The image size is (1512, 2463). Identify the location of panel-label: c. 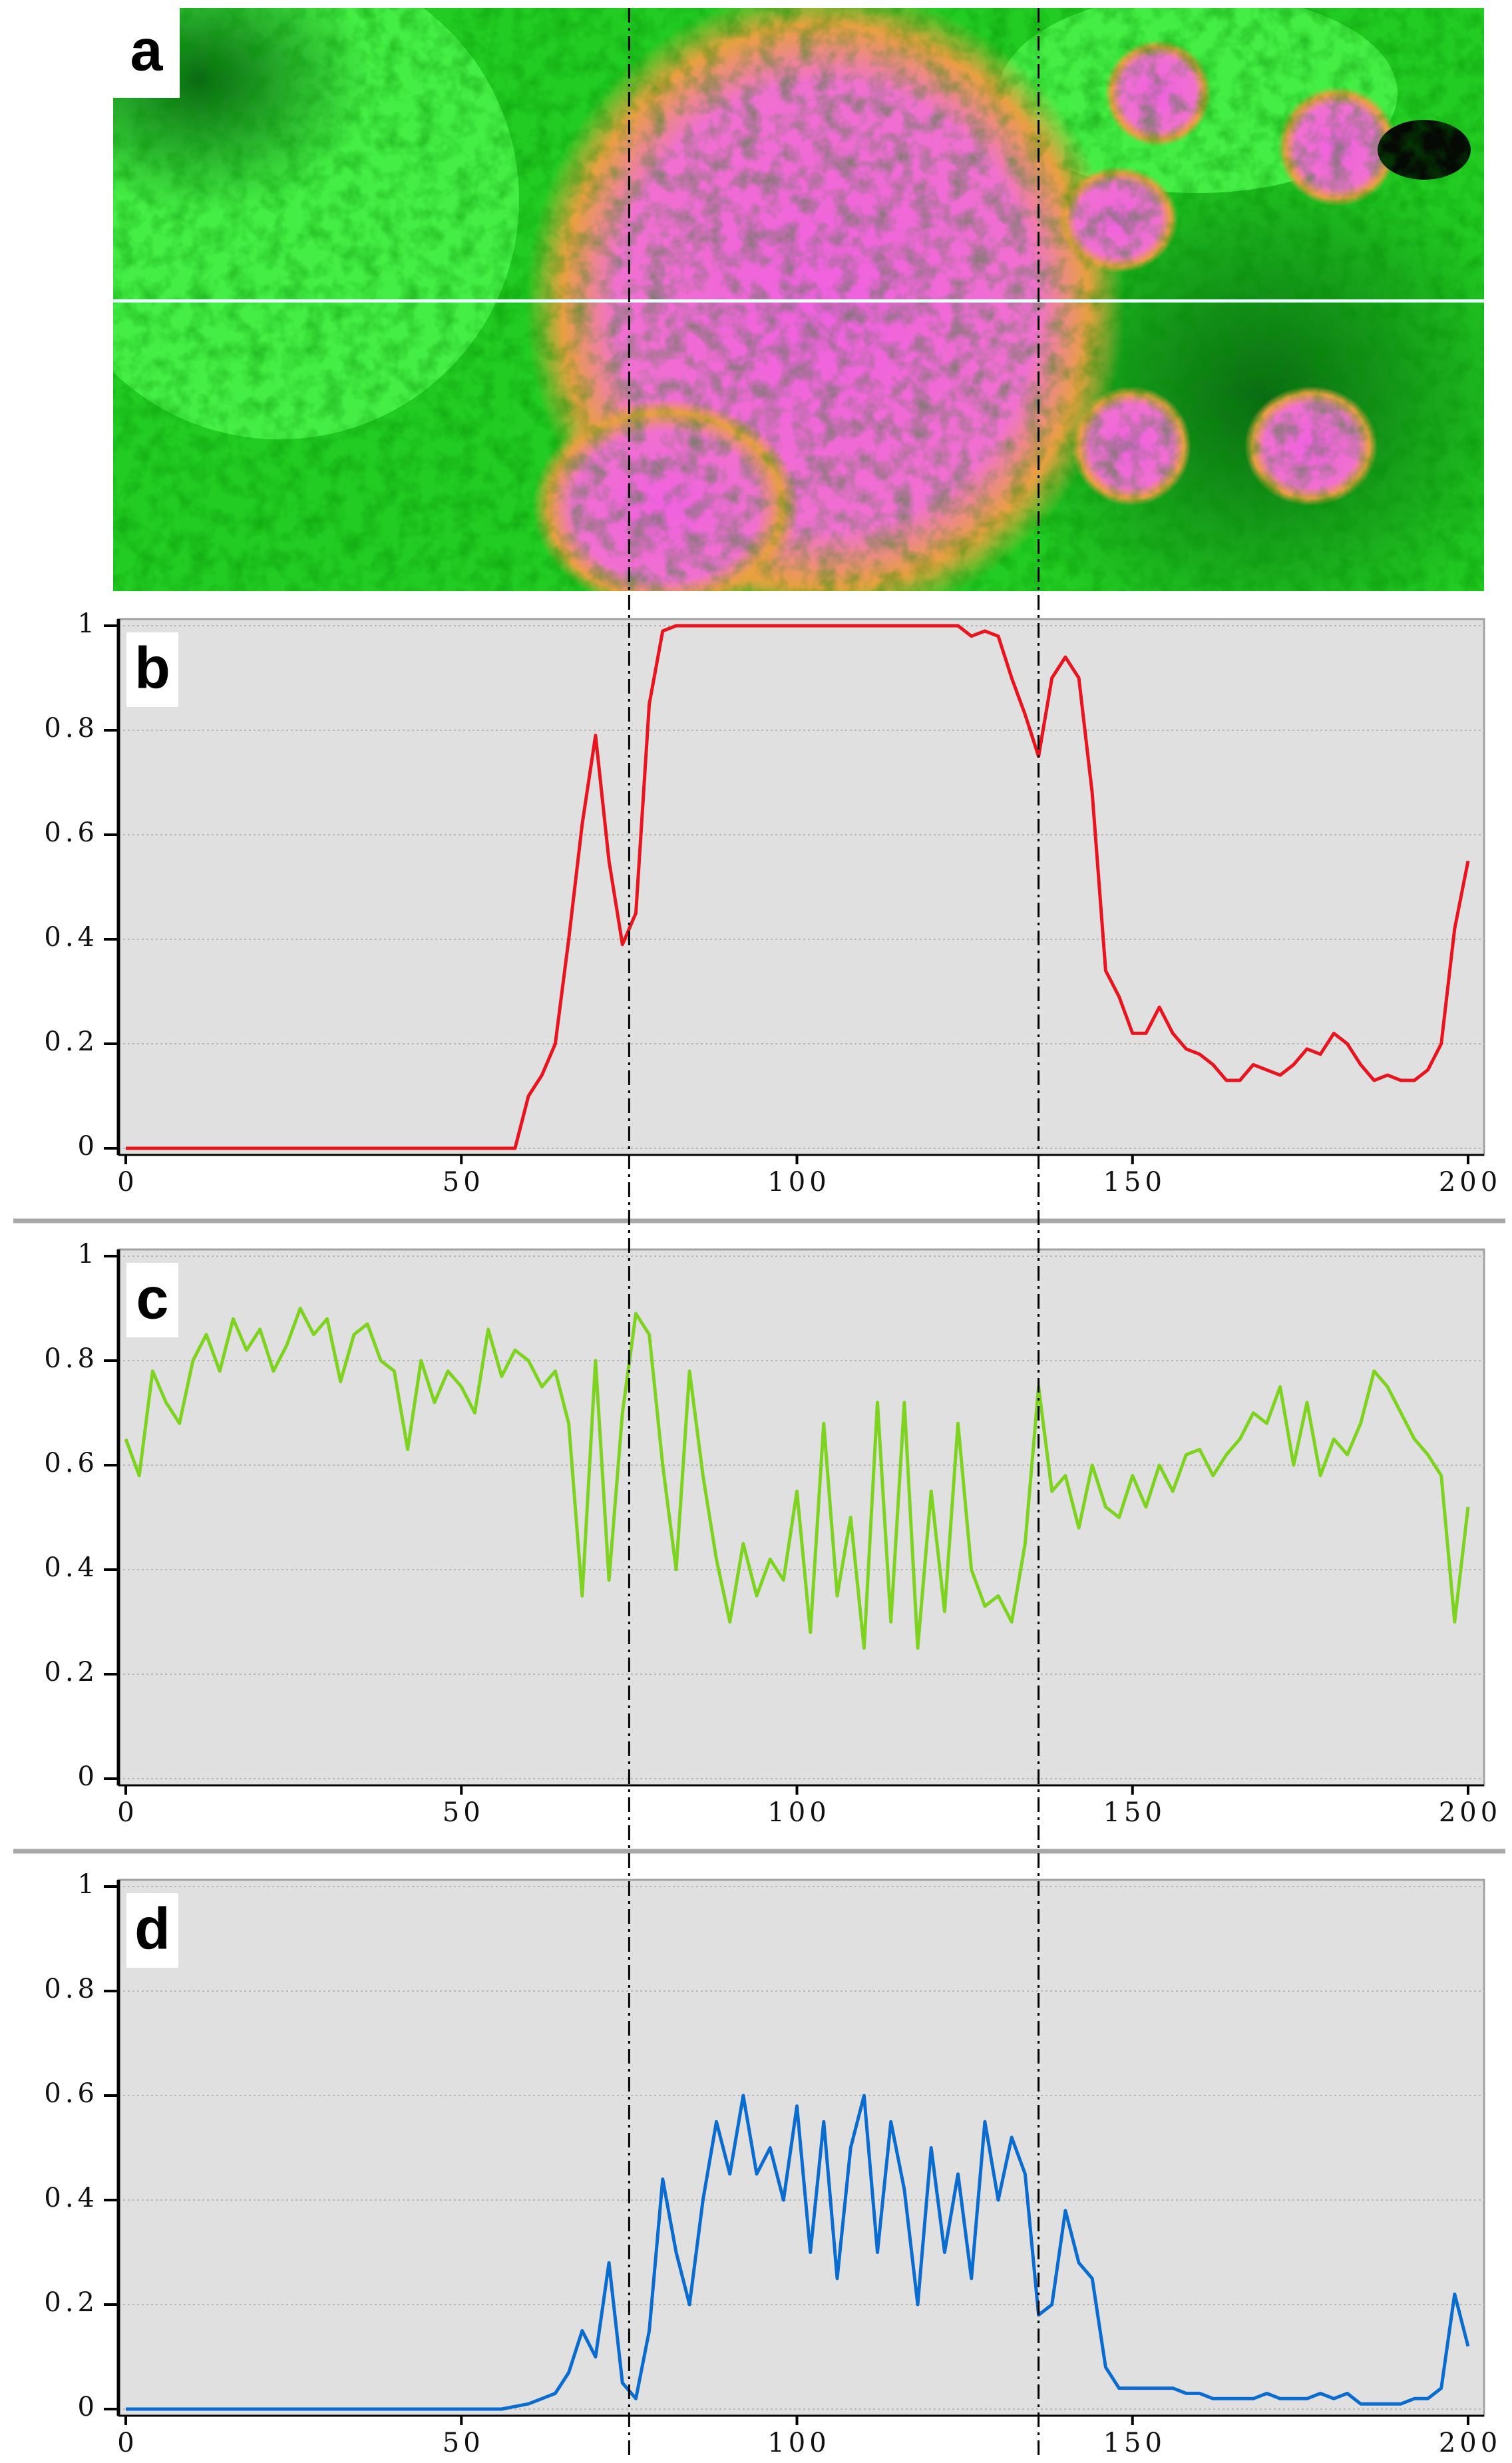
(152, 1298).